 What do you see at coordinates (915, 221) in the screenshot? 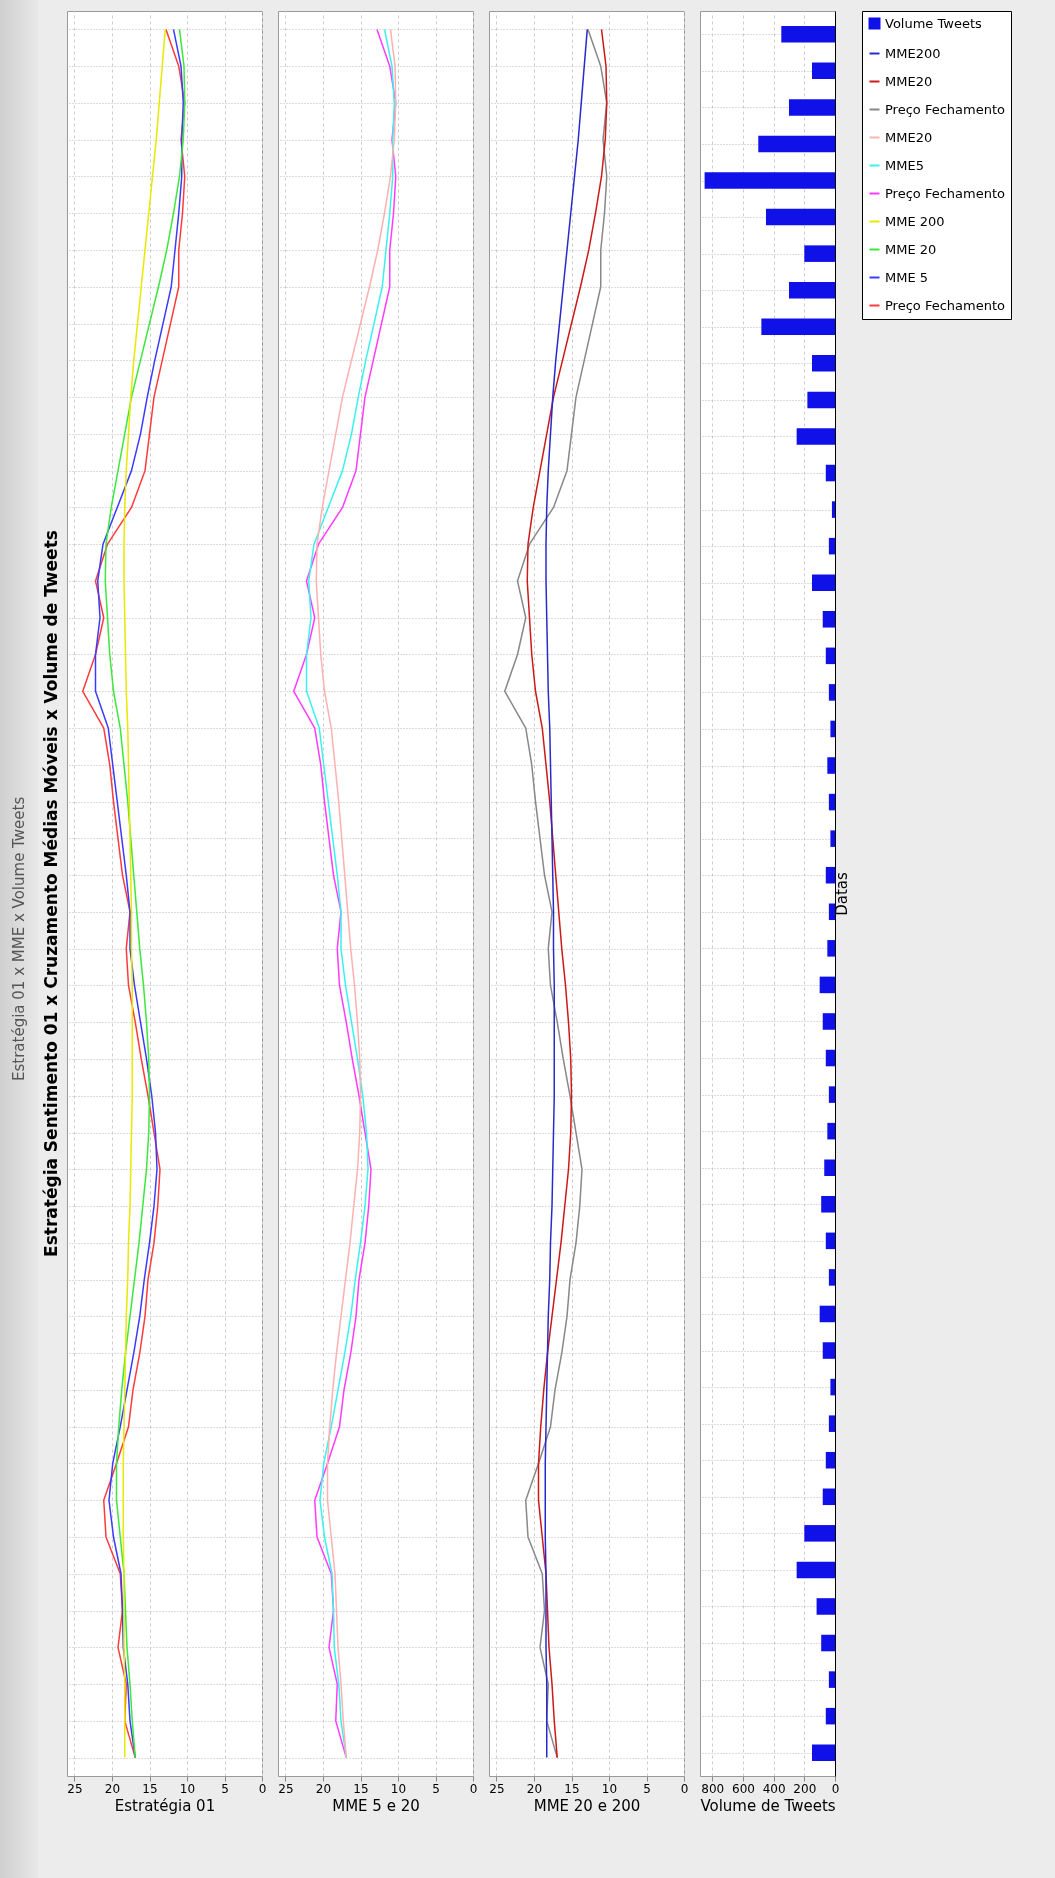
I see `legend-label: MME 200` at bounding box center [915, 221].